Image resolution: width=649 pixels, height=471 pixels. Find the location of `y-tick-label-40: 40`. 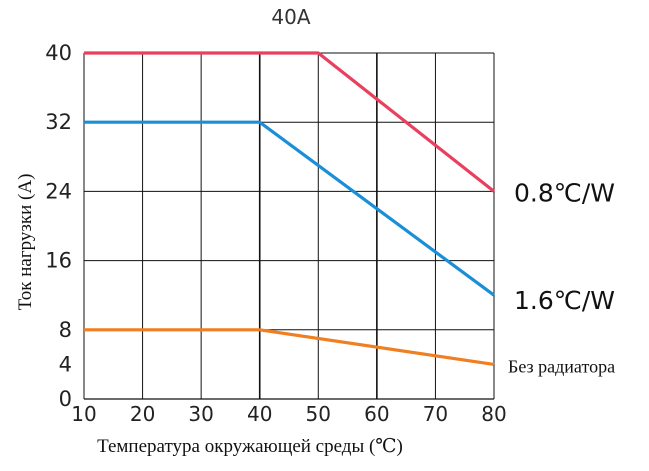

y-tick-label-40: 40 is located at coordinates (58, 53).